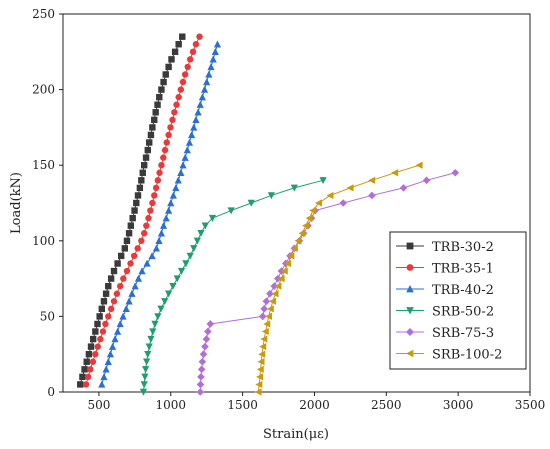  Describe the element at coordinates (445, 247) in the screenshot. I see `legend-item: TRB-30-2` at that location.